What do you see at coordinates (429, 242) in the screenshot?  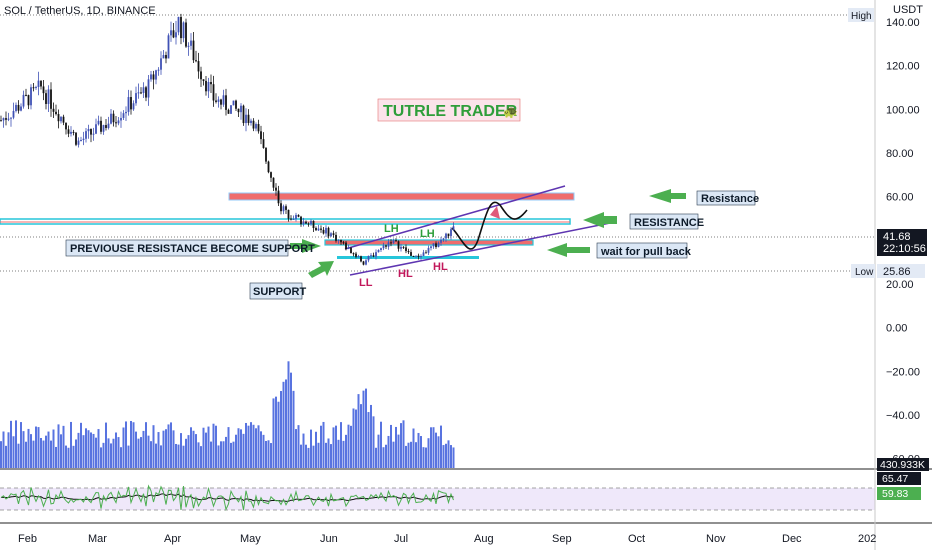 I see `support-zone-upper` at bounding box center [429, 242].